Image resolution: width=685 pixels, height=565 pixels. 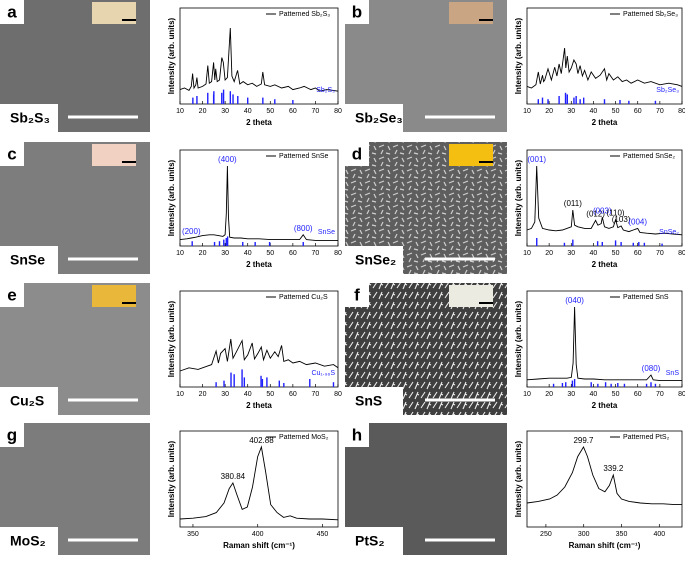 I want to click on x-tick-label: 450, so click(x=323, y=534).